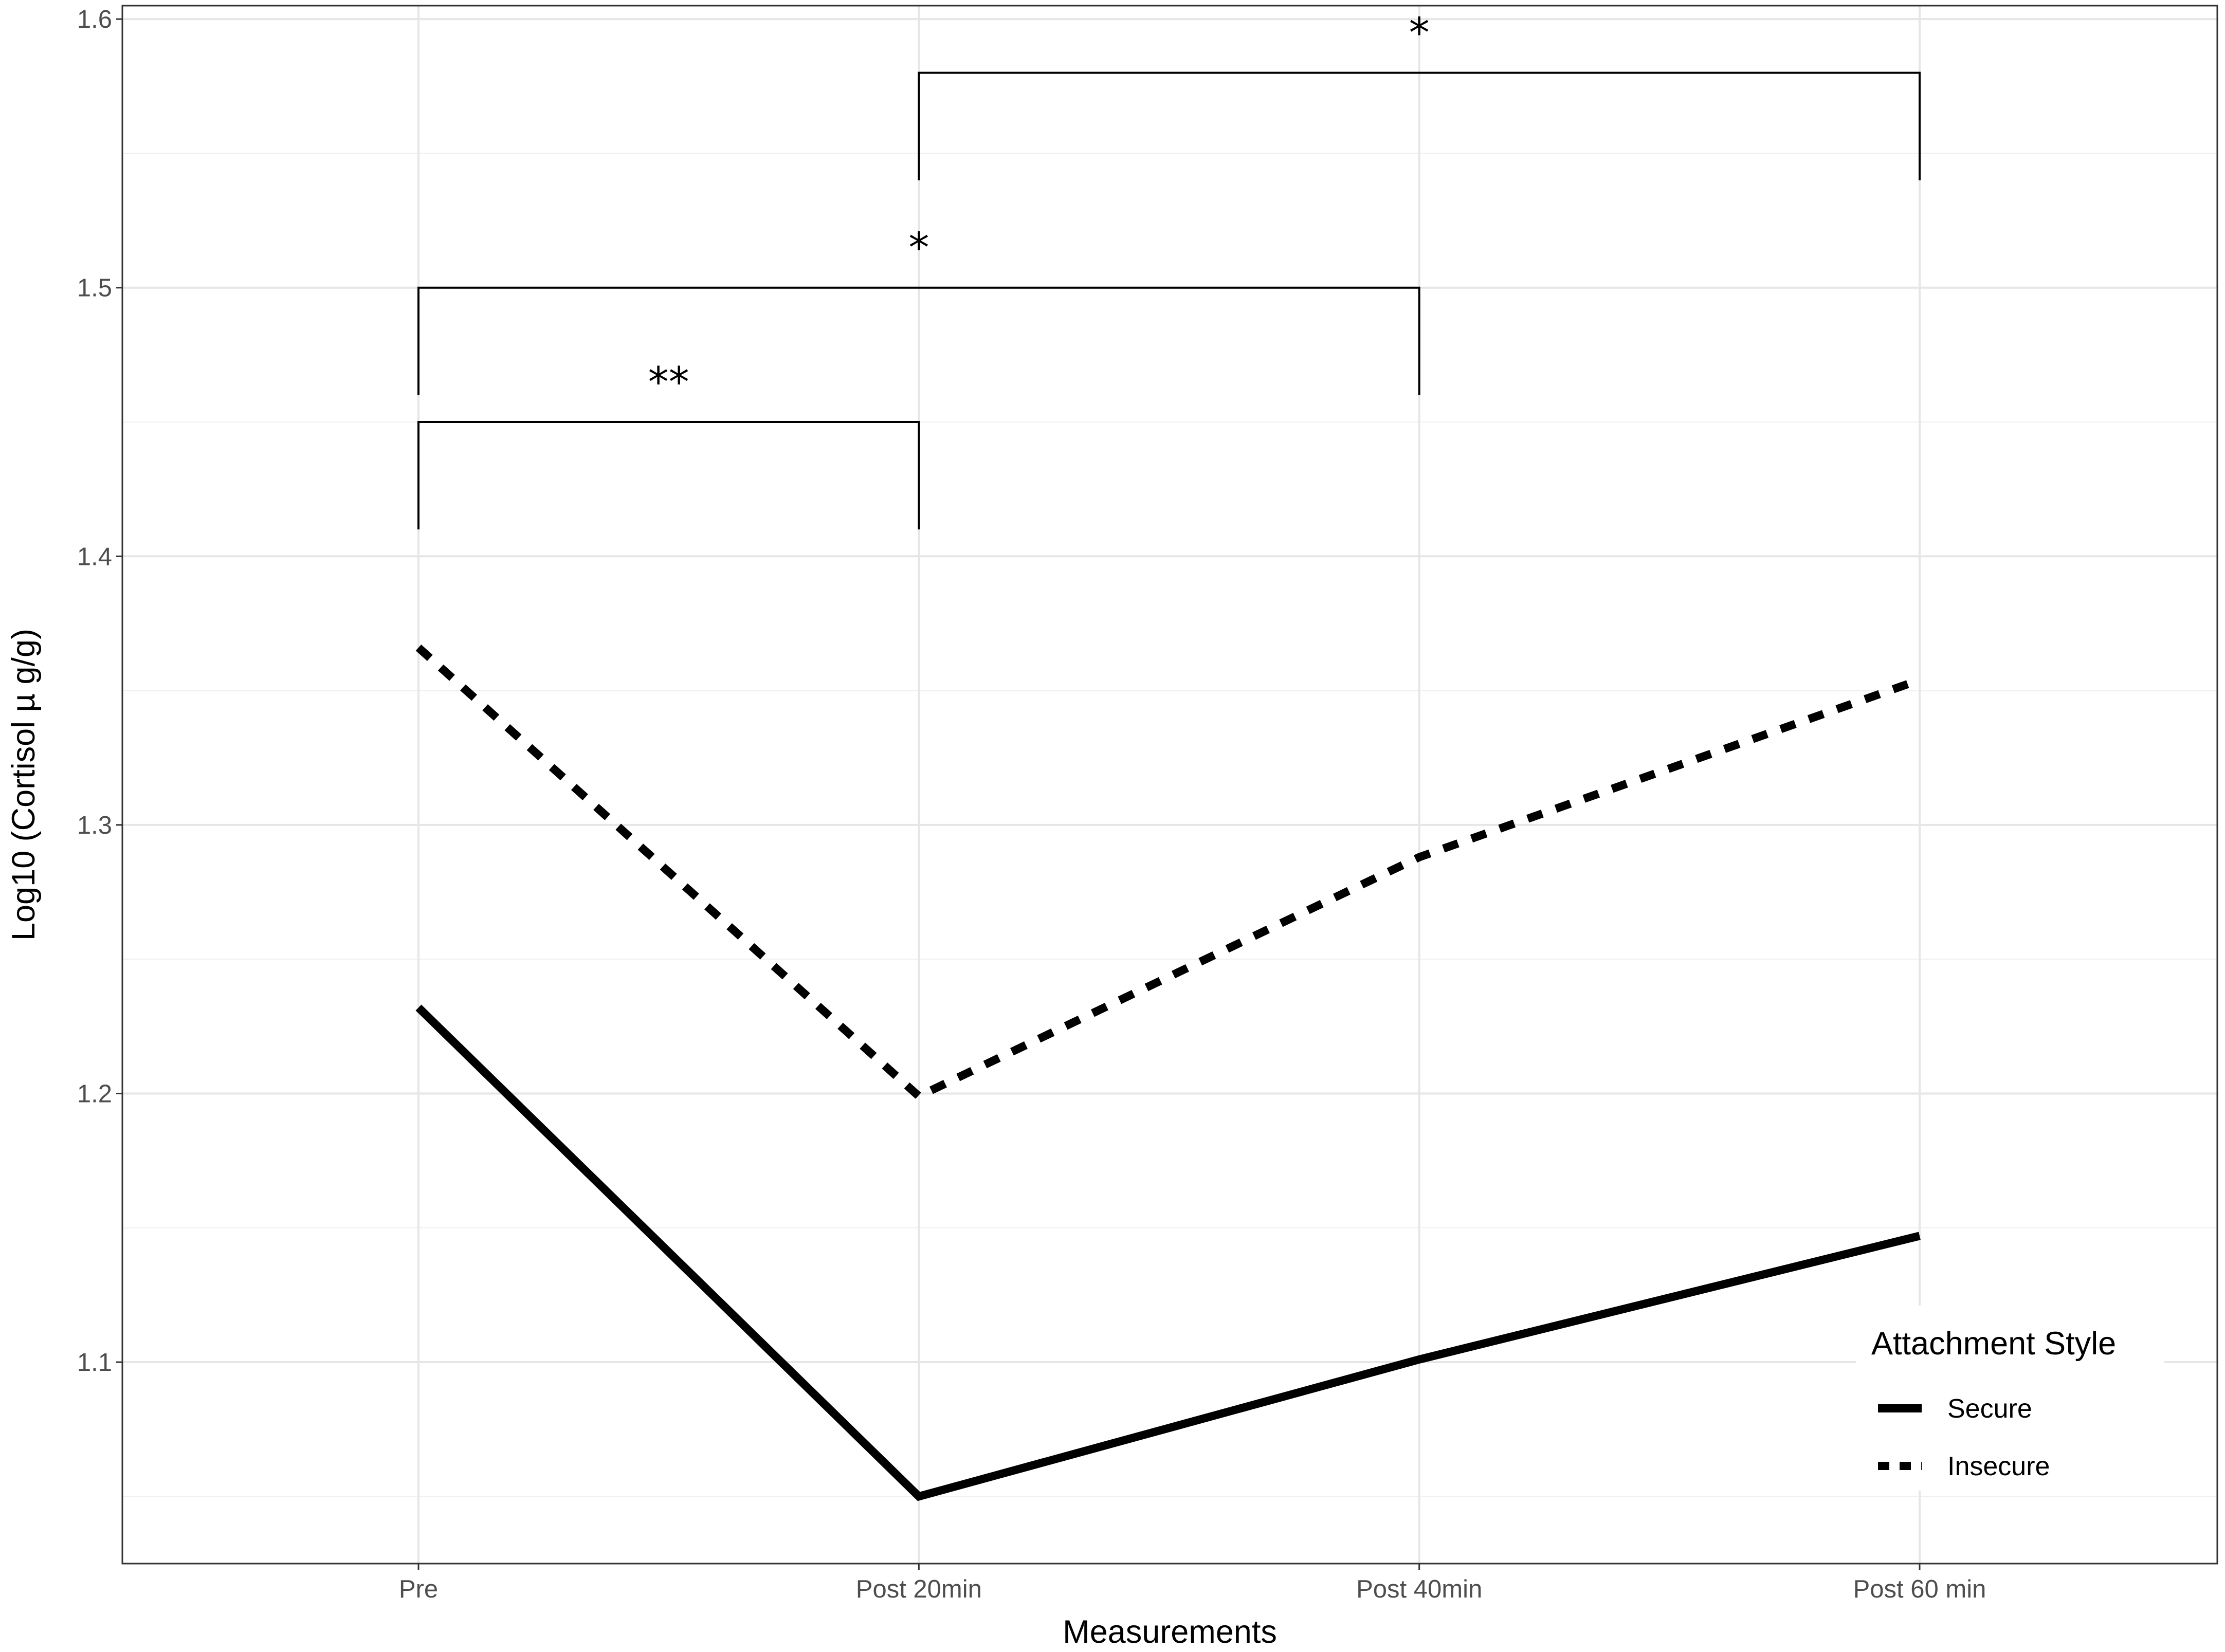 This screenshot has height=1652, width=2225. What do you see at coordinates (418, 1589) in the screenshot?
I see `x-tick-label: Pre` at bounding box center [418, 1589].